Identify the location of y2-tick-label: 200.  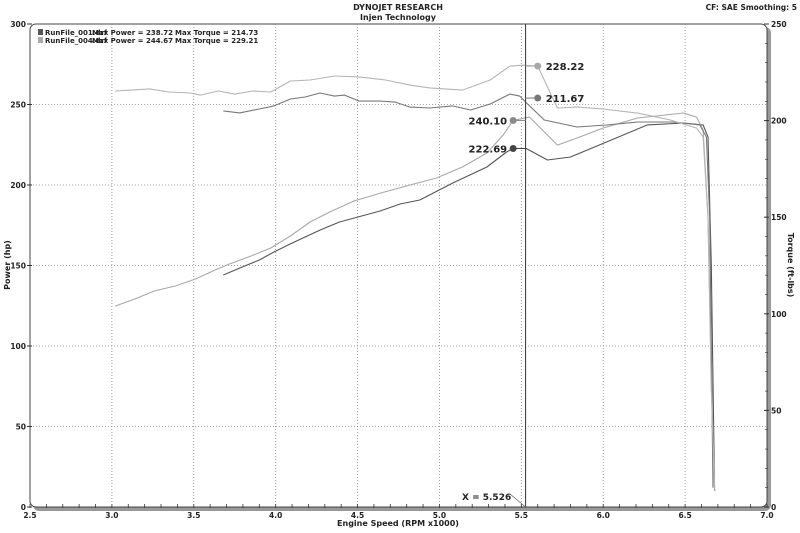
(779, 121).